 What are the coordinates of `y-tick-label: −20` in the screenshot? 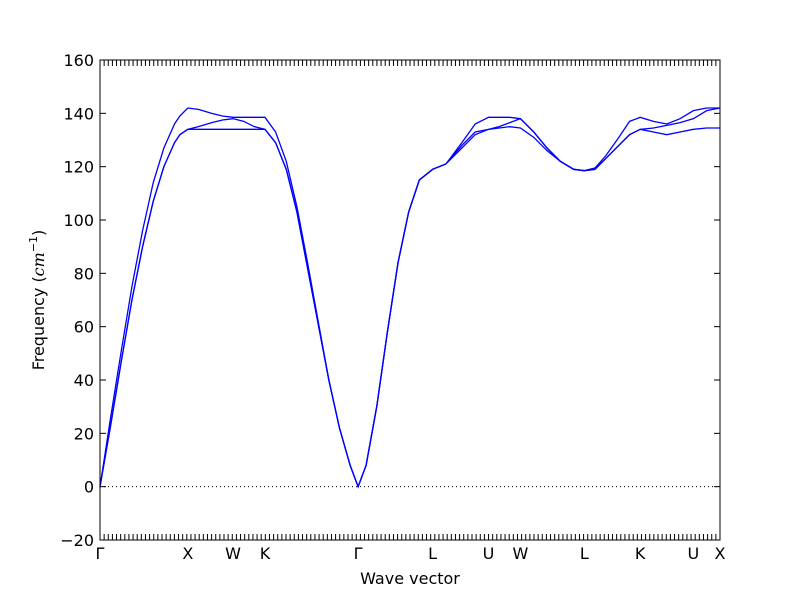 It's located at (77, 540).